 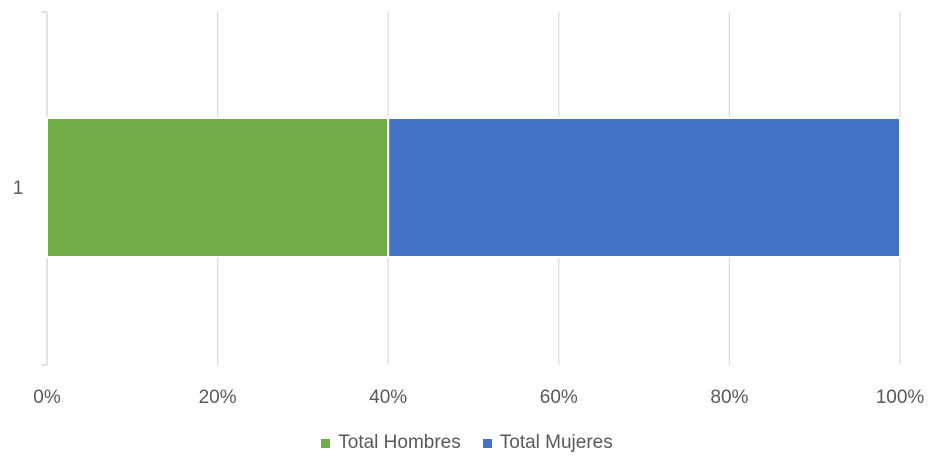 I want to click on x-tick-label-40: 40%, so click(x=388, y=397).